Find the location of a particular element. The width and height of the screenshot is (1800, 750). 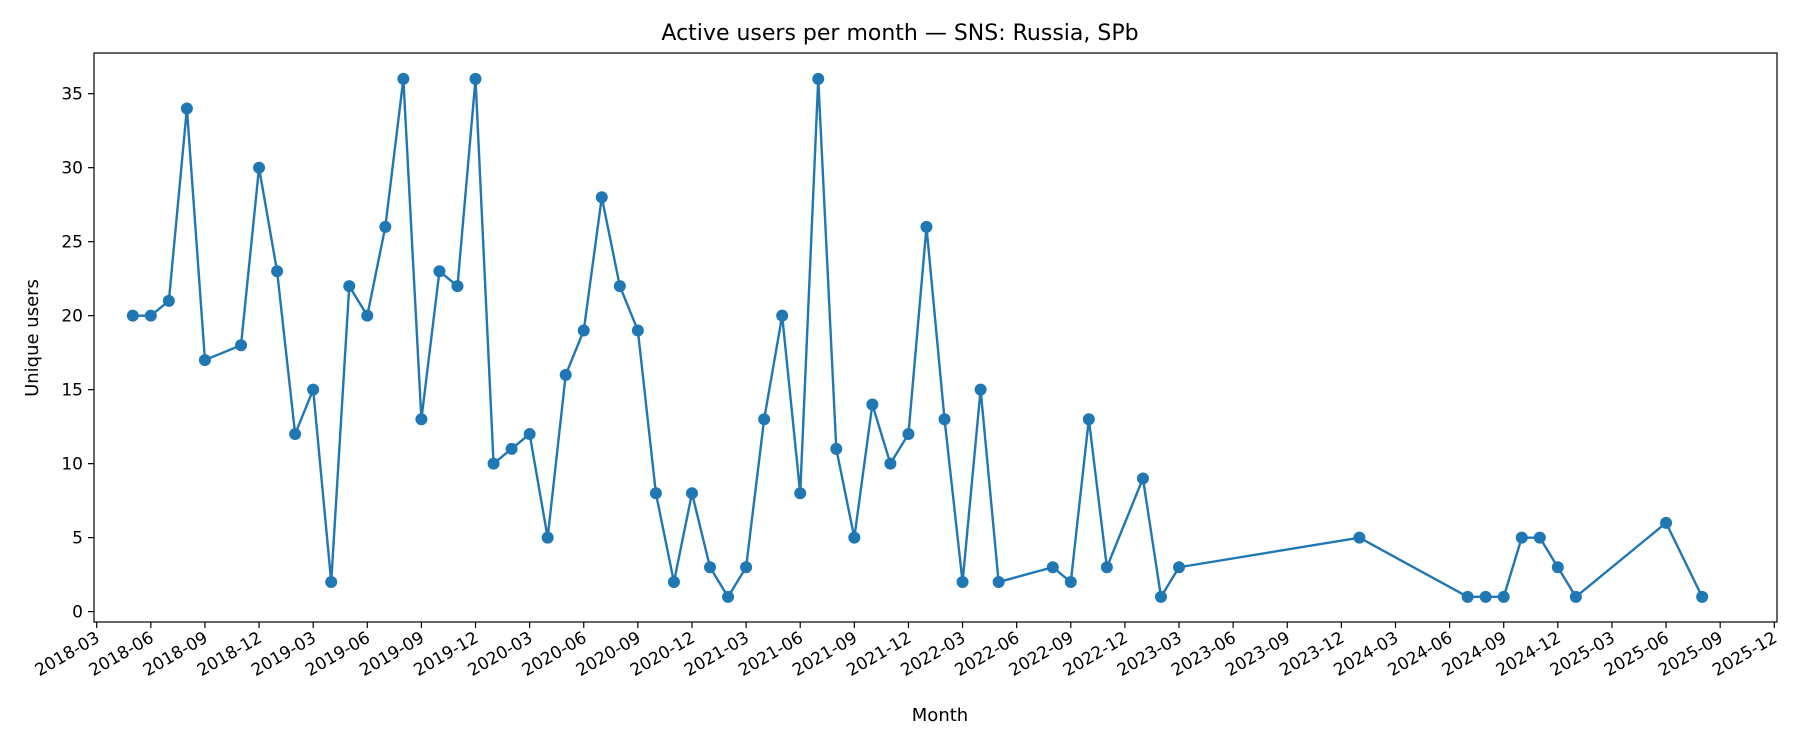

y-tick-label: 20 is located at coordinates (72, 317).